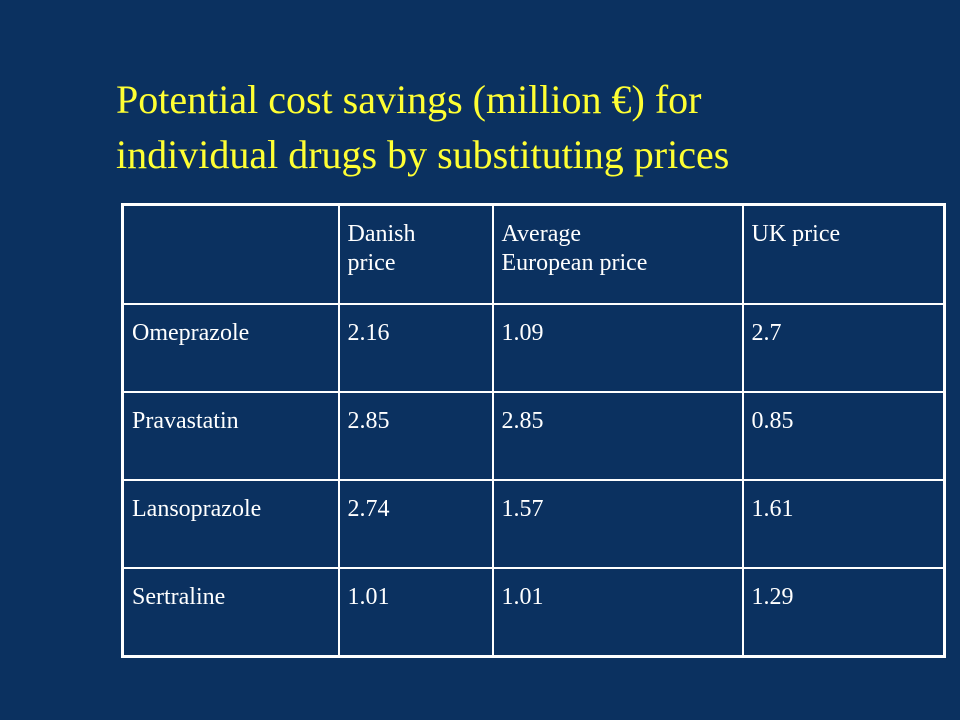 Image resolution: width=960 pixels, height=720 pixels. I want to click on title-line-2: individual drugs by substituting prices, so click(423, 154).